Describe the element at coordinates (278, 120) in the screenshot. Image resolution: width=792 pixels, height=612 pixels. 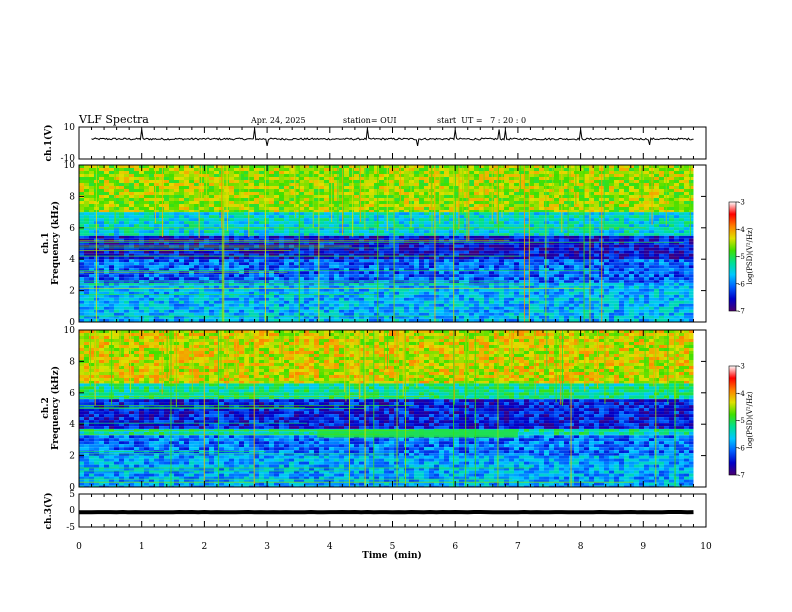
I see `date-label: Apr. 24, 2025` at that location.